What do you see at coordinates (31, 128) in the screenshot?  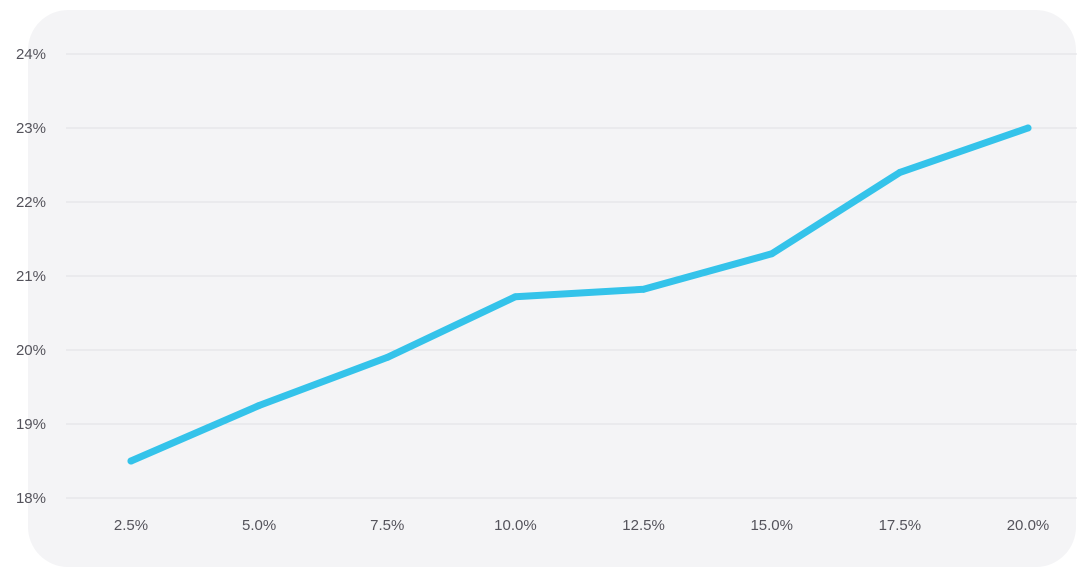 I see `y-tick-label: 23%` at bounding box center [31, 128].